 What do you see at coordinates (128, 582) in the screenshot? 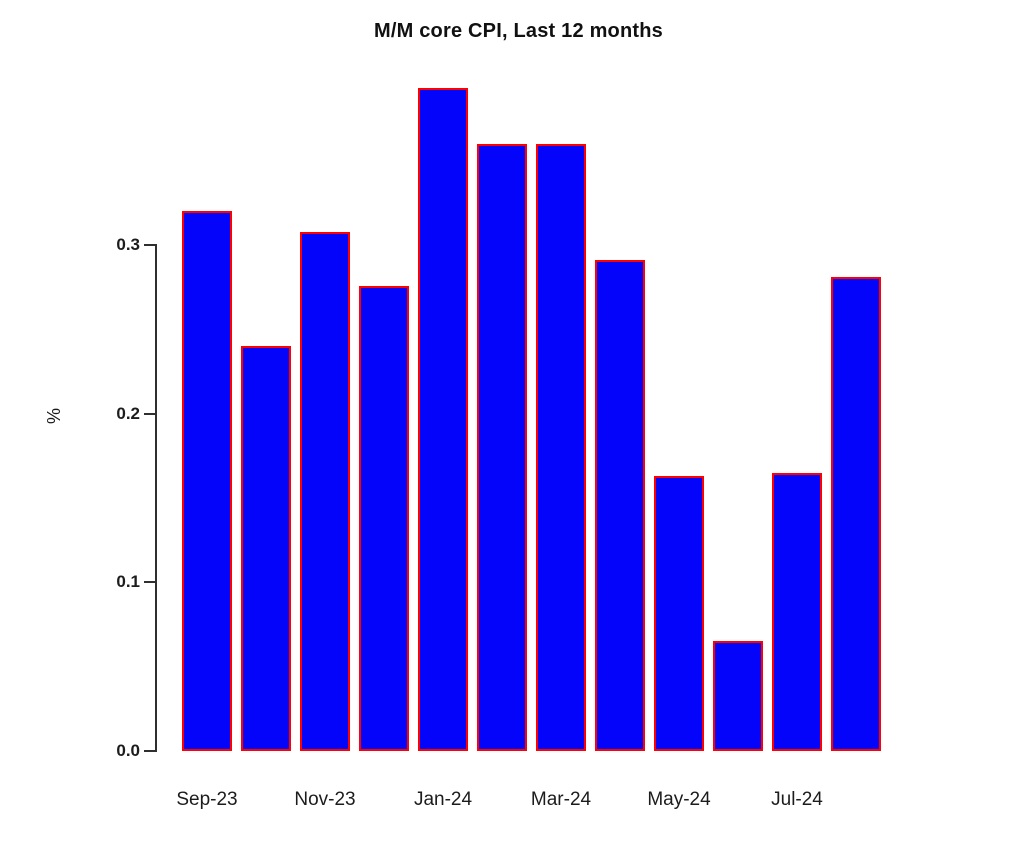
I see `y-tick-label: 0.1` at bounding box center [128, 582].